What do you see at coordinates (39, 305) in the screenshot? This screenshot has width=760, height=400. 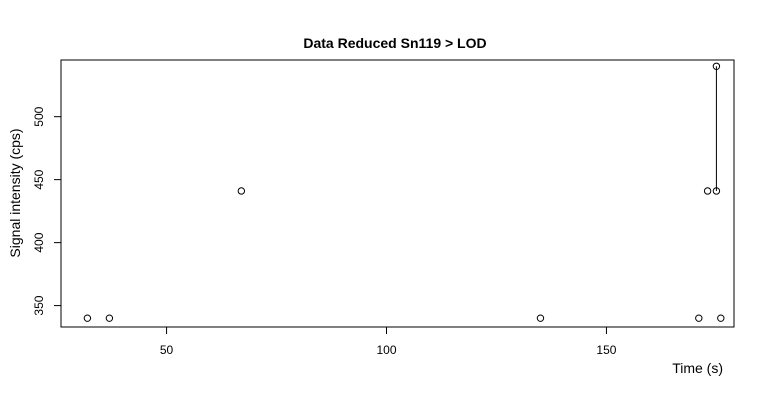 I see `y-tick-label: 350` at bounding box center [39, 305].